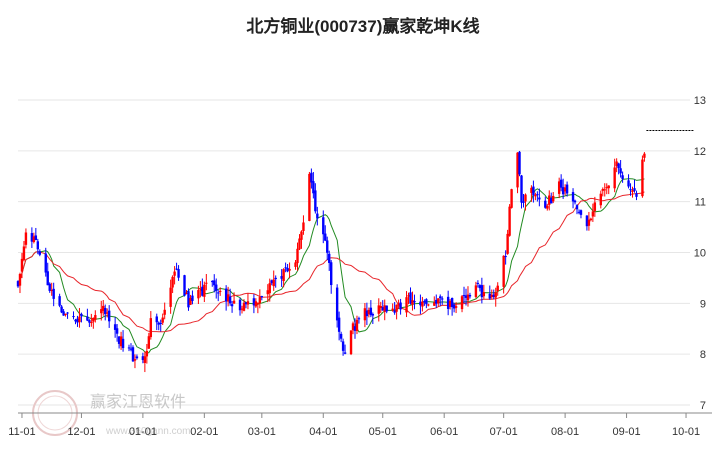 This screenshot has width=726, height=450. Describe the element at coordinates (262, 432) in the screenshot. I see `x-tick-label: 03-01` at that location.